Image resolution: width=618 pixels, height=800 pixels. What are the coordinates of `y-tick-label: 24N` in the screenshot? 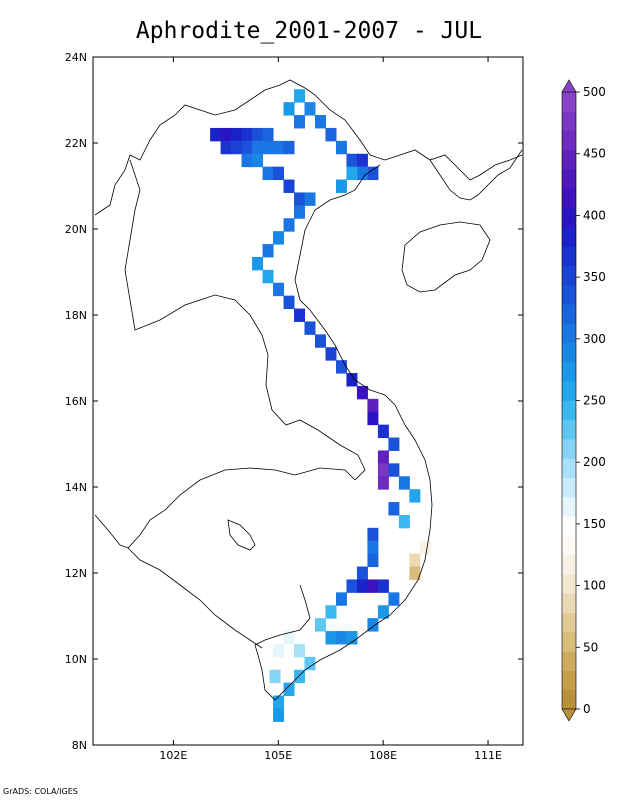 It's located at (76, 57).